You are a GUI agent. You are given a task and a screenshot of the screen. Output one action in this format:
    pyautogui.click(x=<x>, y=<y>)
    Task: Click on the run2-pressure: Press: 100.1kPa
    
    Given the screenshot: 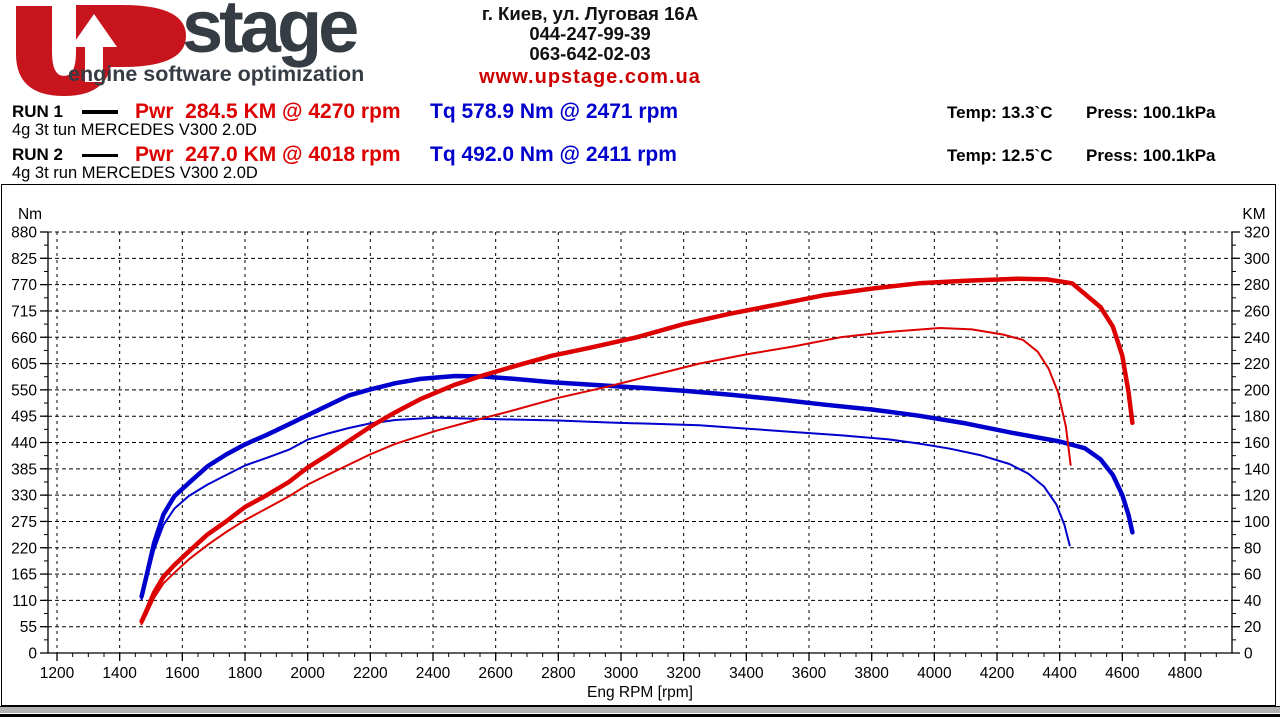 What is the action you would take?
    pyautogui.click(x=1151, y=155)
    